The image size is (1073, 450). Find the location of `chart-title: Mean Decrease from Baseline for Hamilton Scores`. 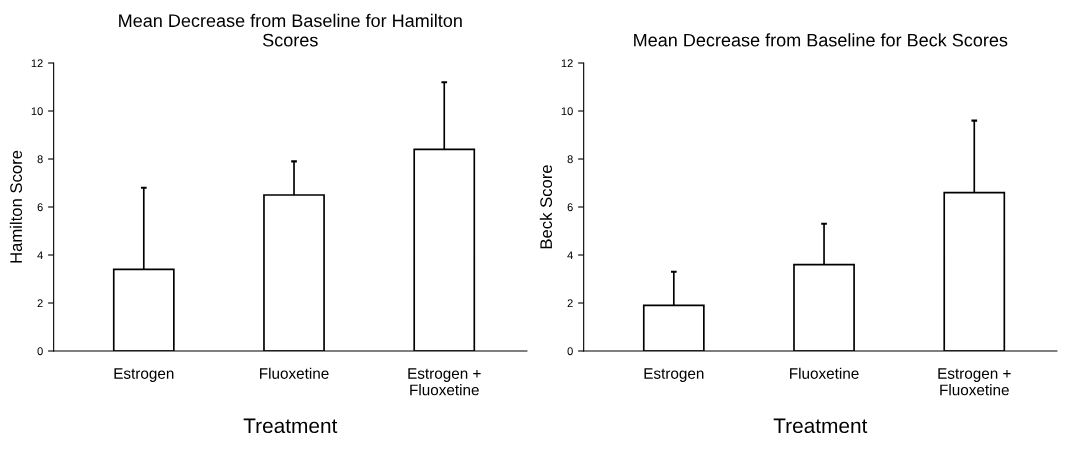

chart-title: Mean Decrease from Baseline for Hamilton Scores is located at coordinates (290, 30).